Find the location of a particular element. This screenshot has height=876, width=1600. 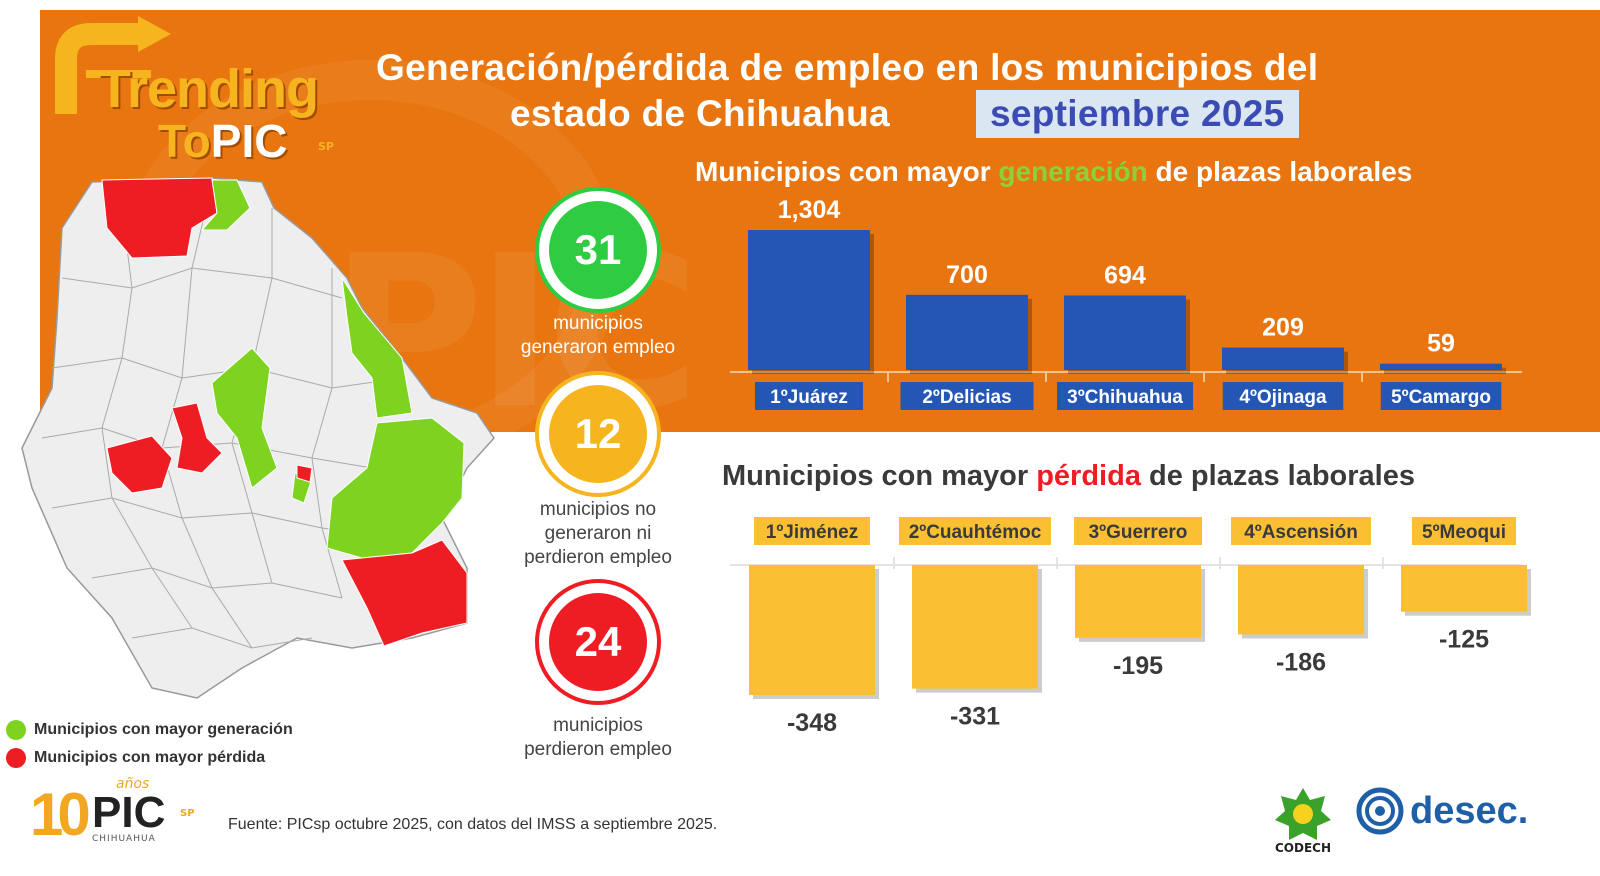

legend-item-generation: Municipios con mayor generación is located at coordinates (149, 730).